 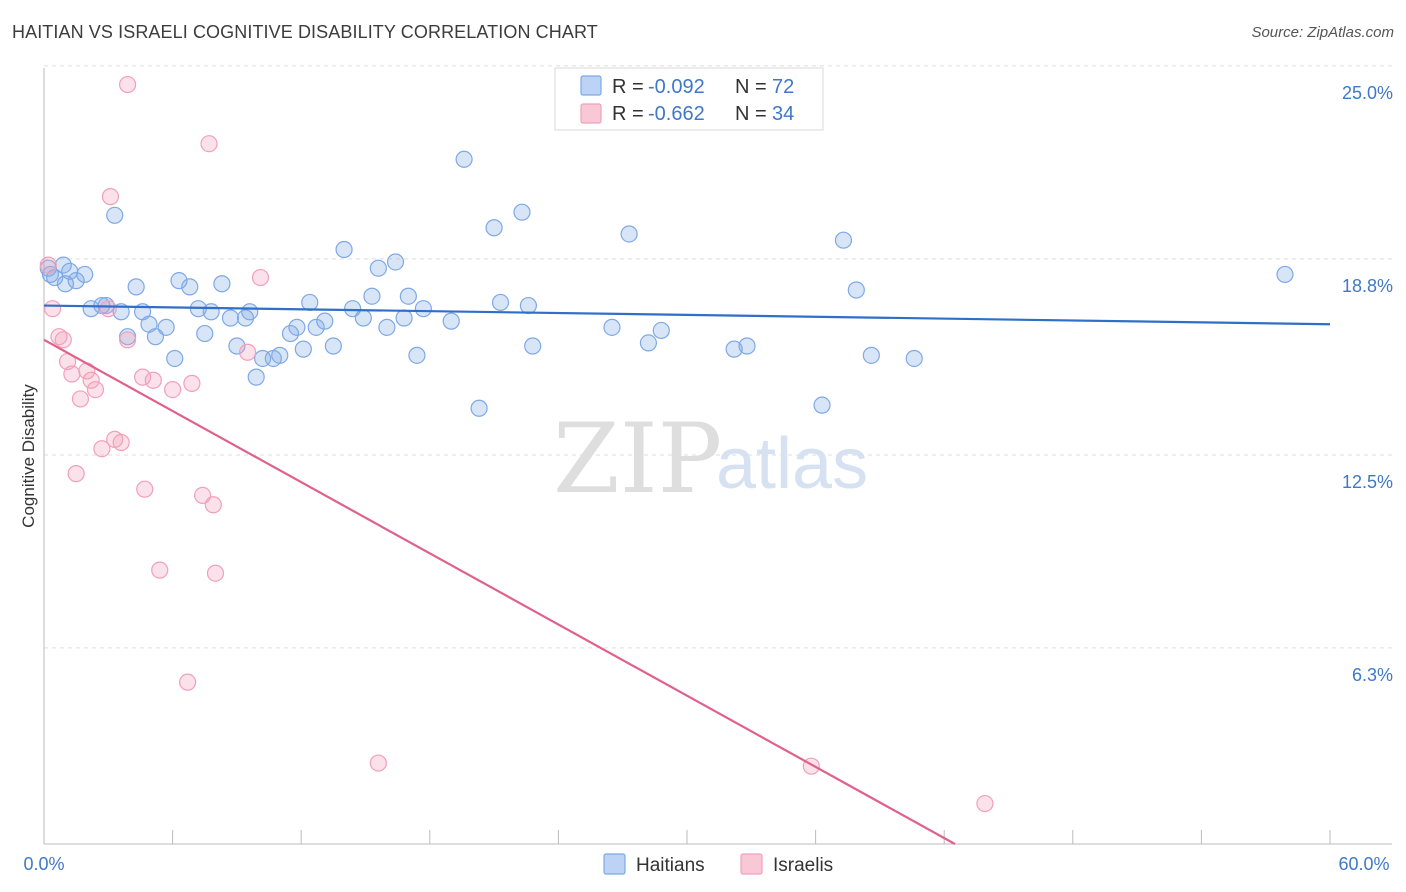 What do you see at coordinates (689, 99) in the screenshot?
I see `correlation-legend: R = -0.092 N = 72 R = -0.662 N = 34` at bounding box center [689, 99].